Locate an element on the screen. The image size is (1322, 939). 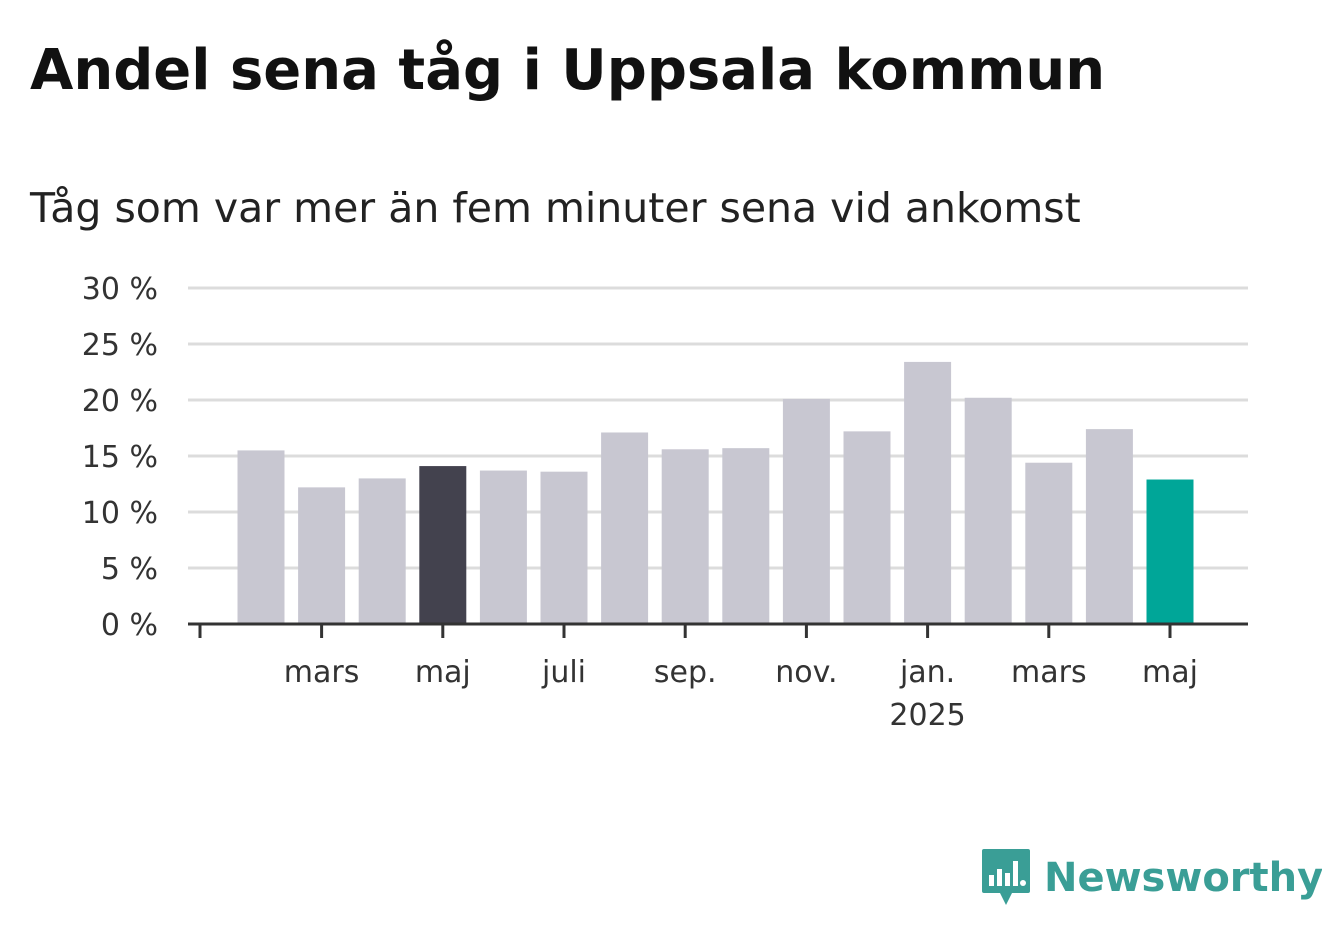
x-axis-ticks: mars maj juli sep. nov. jan. 2025 mars maj is located at coordinates (741, 694).